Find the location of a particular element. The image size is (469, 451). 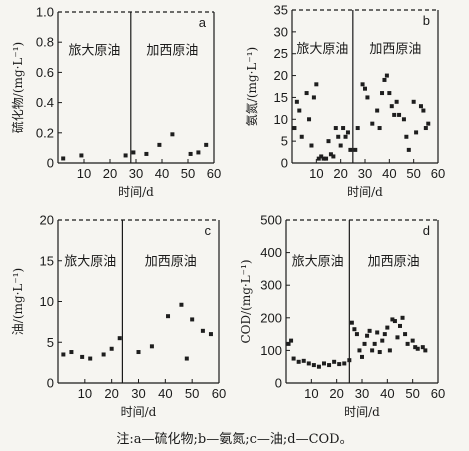

y-tick-label: 35 is located at coordinates (281, 10).